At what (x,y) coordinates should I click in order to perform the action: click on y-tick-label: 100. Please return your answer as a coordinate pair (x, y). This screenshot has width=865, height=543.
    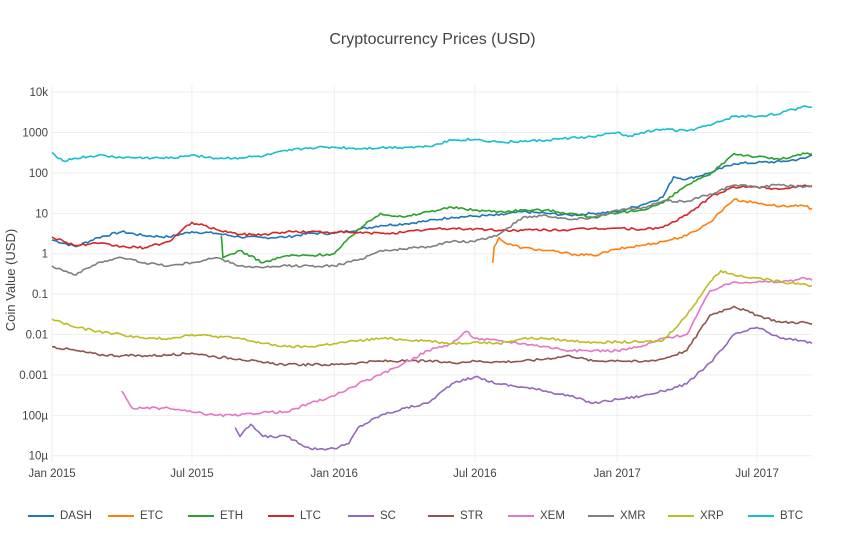
    Looking at the image, I should click on (38, 174).